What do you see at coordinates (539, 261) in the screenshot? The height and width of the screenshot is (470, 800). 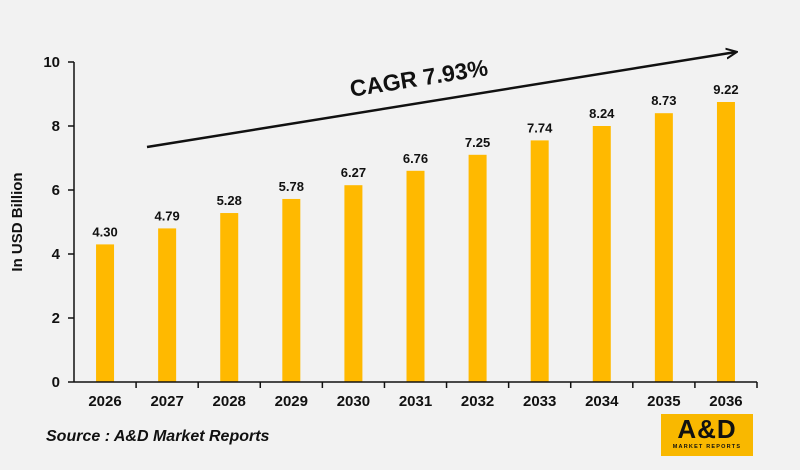 I see `bar-2033` at bounding box center [539, 261].